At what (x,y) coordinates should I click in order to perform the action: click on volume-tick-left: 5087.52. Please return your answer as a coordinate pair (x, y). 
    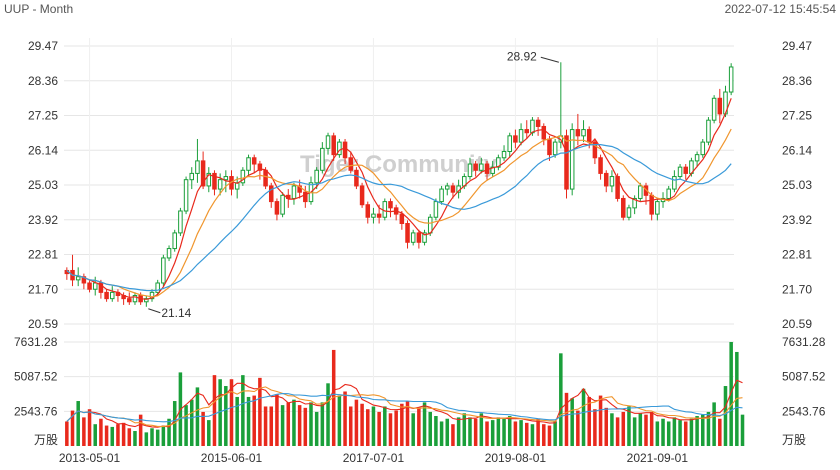
    Looking at the image, I should click on (36, 377).